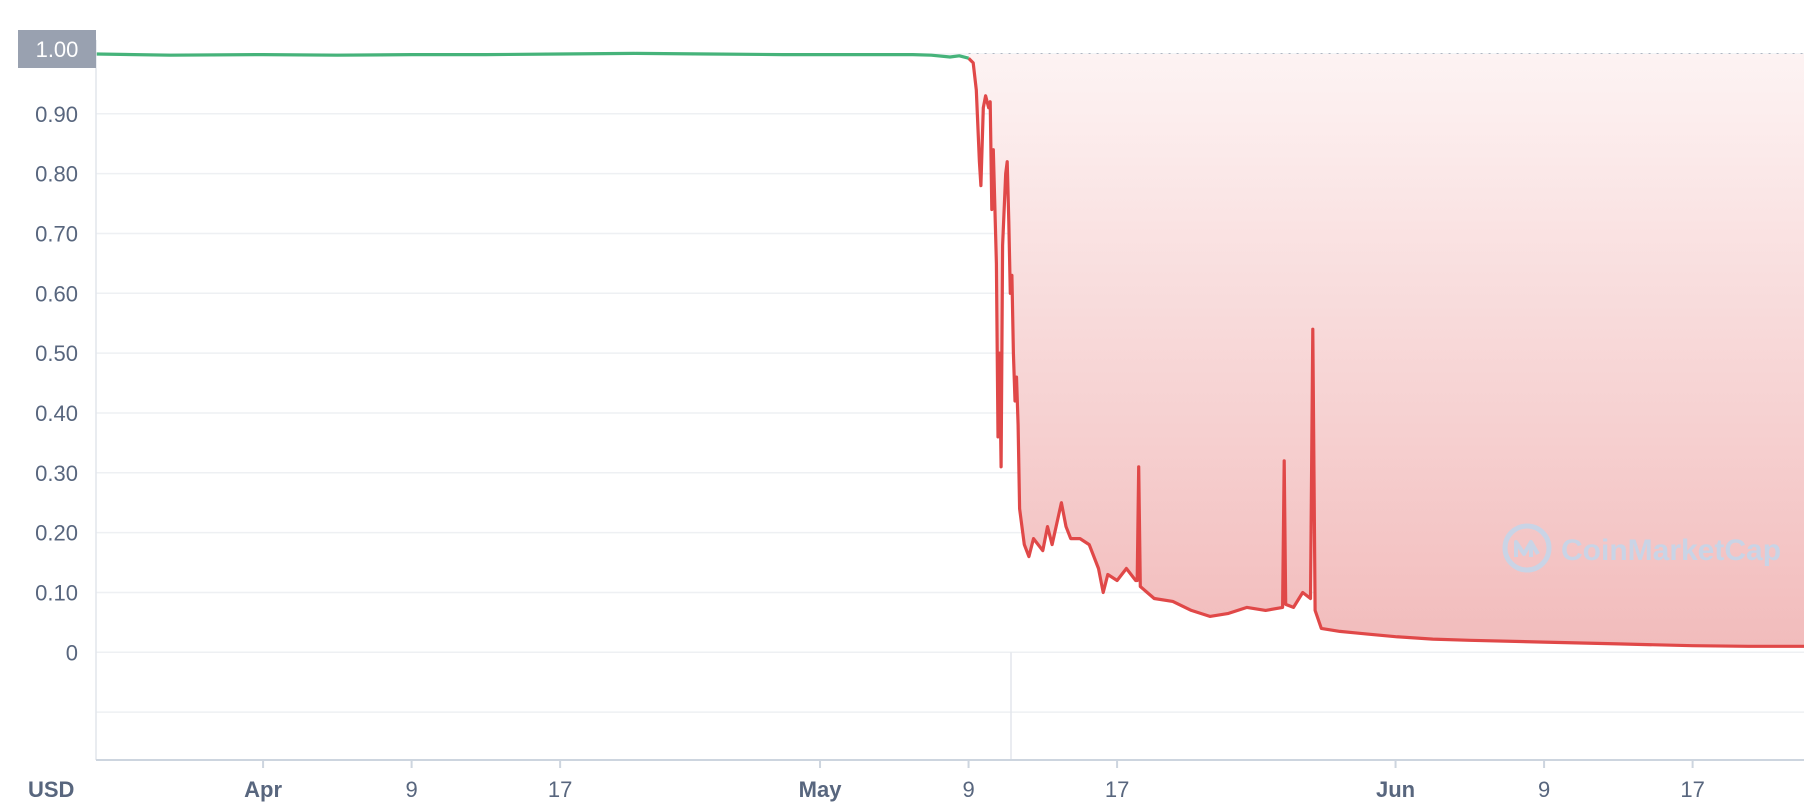 This screenshot has width=1820, height=810. I want to click on y-tick-label: 0.70, so click(56, 233).